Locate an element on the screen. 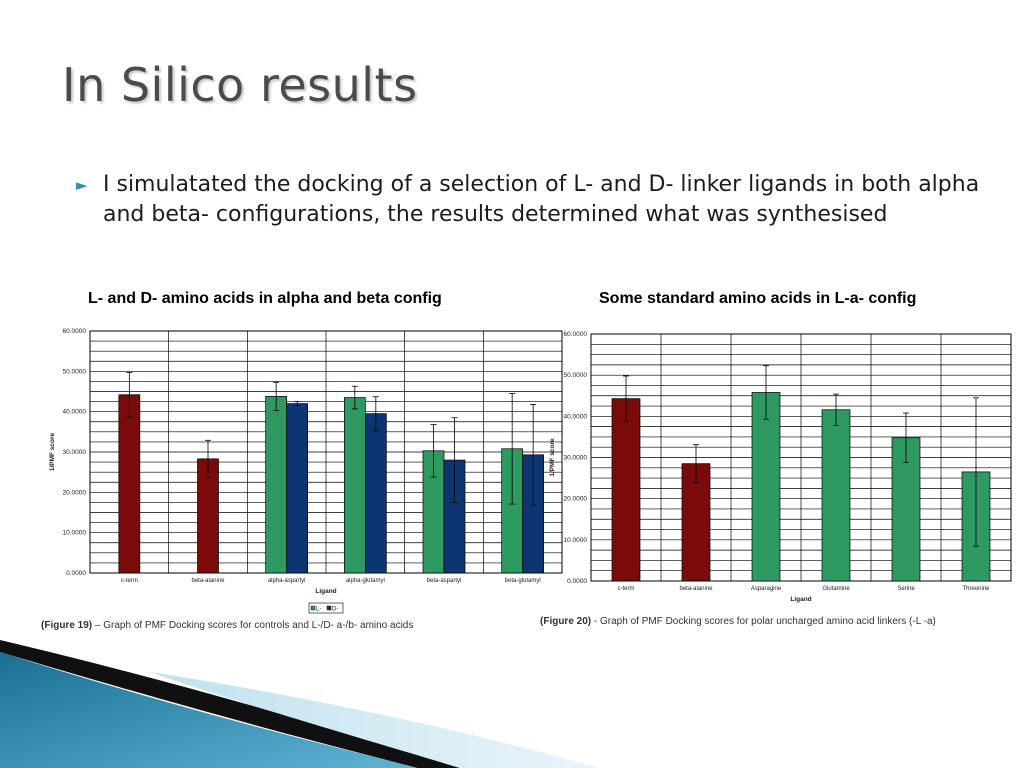  x-tick-label: beta-glutamyl is located at coordinates (523, 581).